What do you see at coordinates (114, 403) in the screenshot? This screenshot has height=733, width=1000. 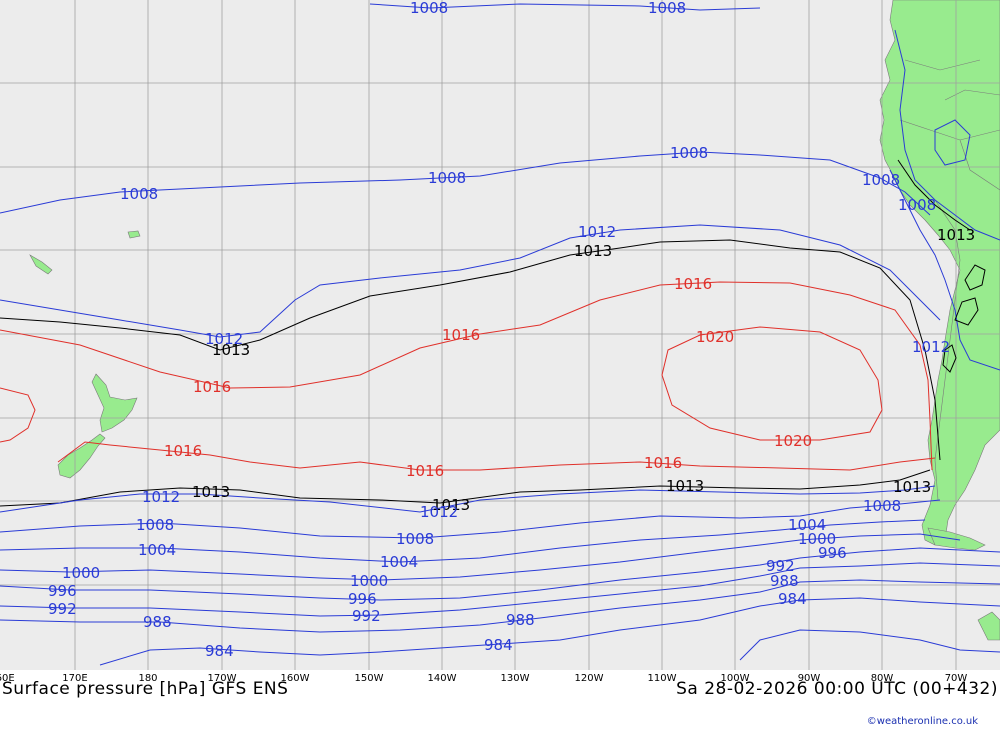 I see `new-zealand-north-island` at bounding box center [114, 403].